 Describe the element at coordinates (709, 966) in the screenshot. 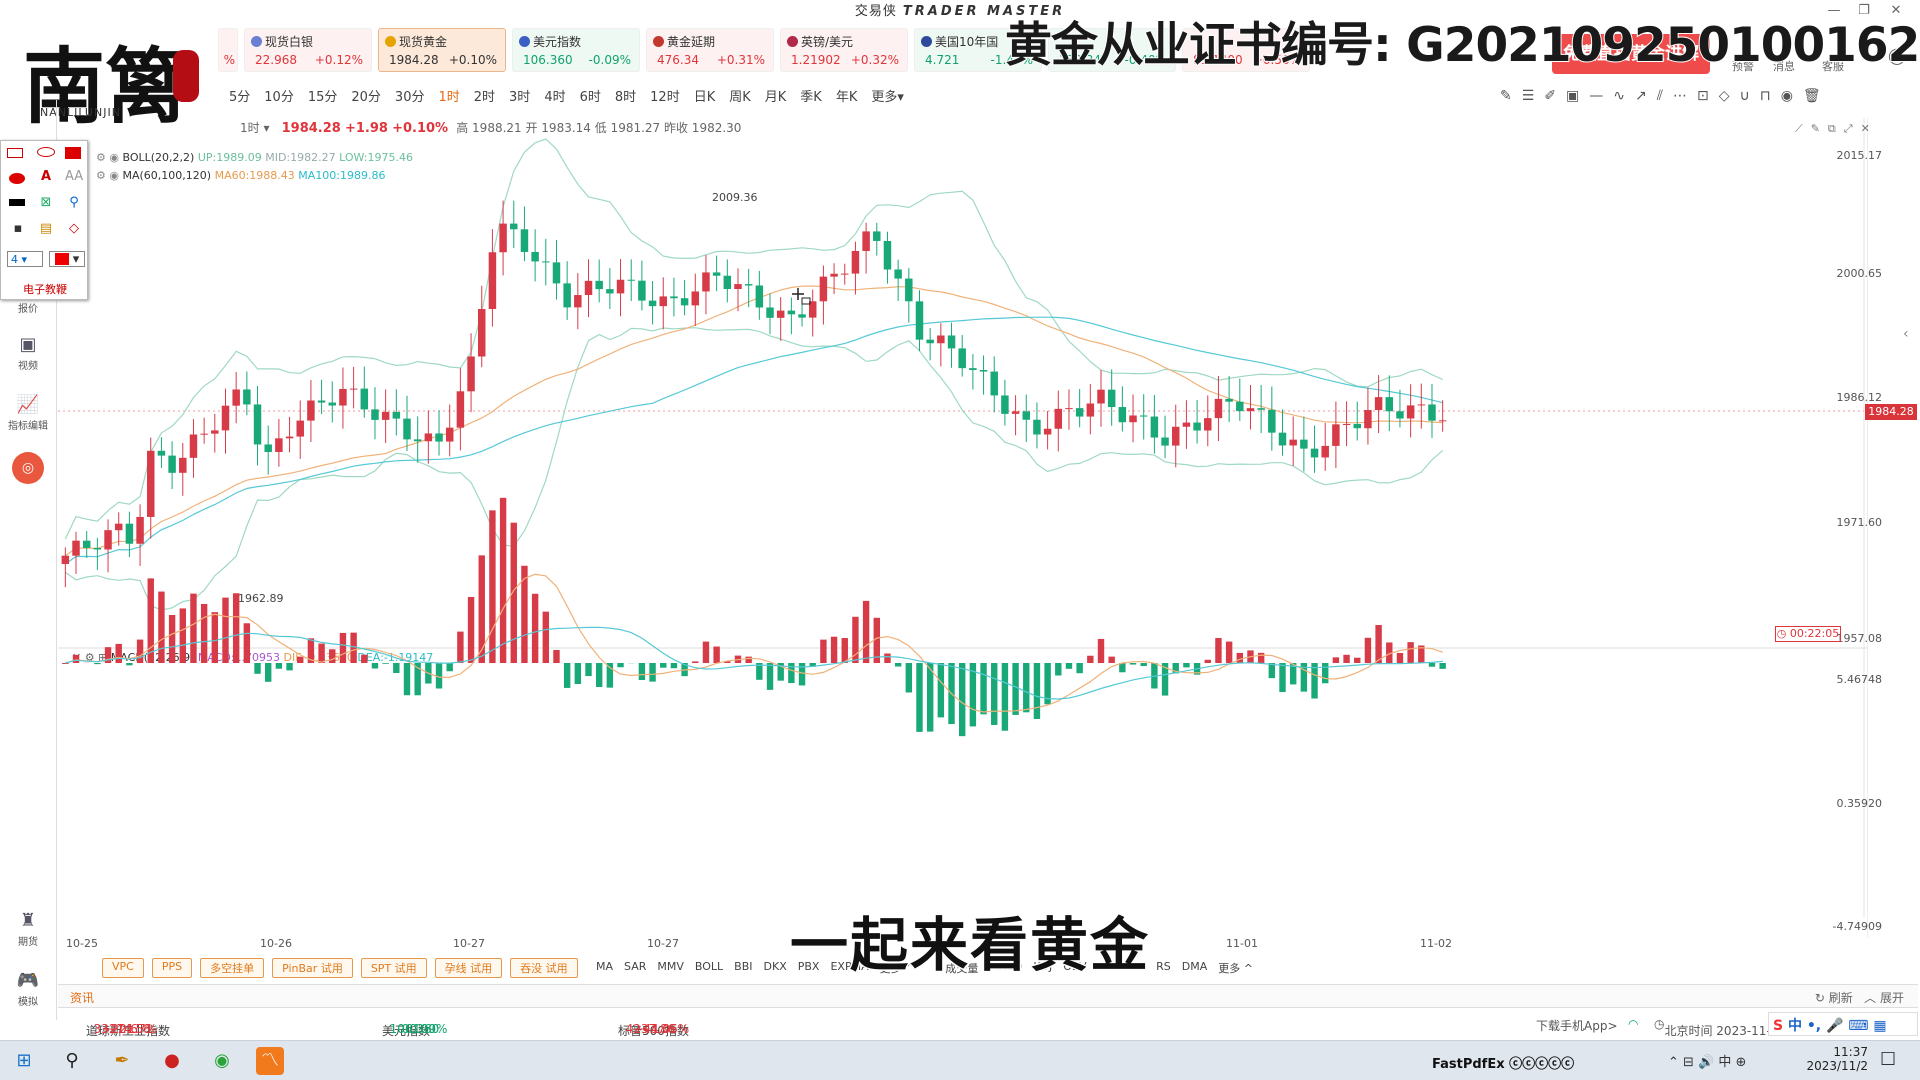

I see `indicator-tab: BOLL` at that location.